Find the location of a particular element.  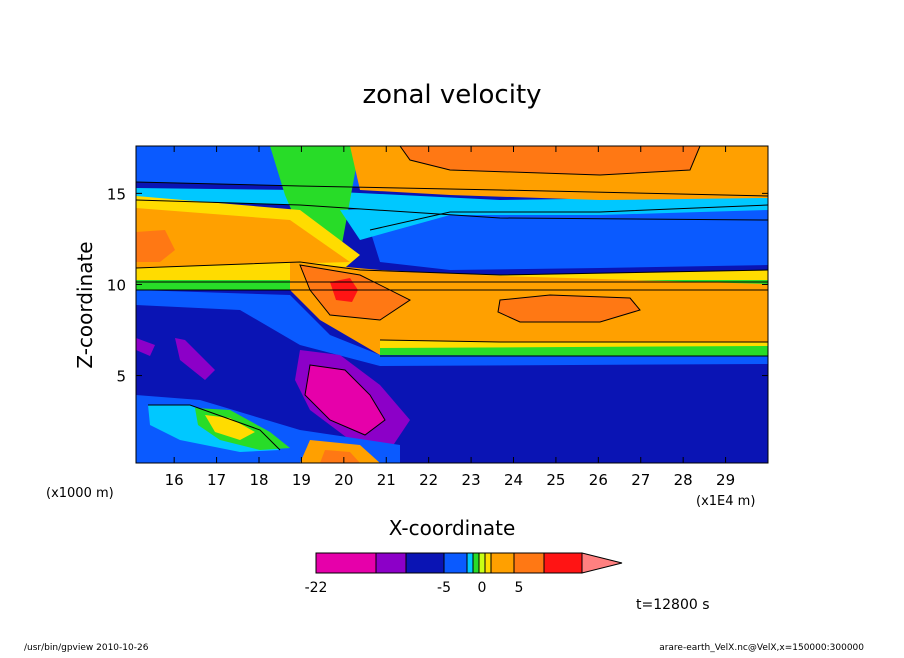

band-jet-right-core is located at coordinates (569, 308).